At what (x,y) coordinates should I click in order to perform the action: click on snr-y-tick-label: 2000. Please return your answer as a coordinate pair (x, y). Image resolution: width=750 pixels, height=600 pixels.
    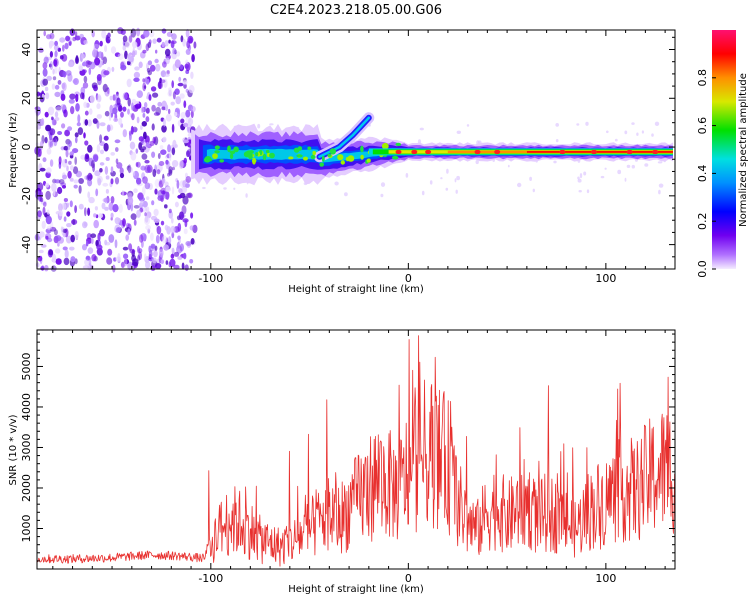
    Looking at the image, I should click on (26, 488).